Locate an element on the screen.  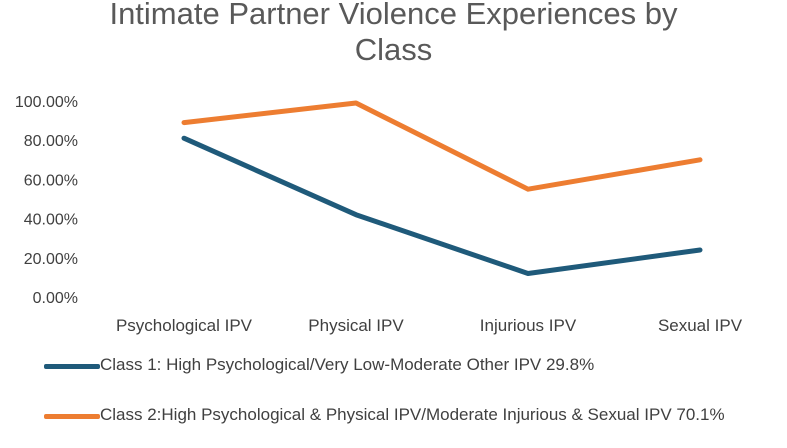
y-tick-label: 40.00% is located at coordinates (51, 220).